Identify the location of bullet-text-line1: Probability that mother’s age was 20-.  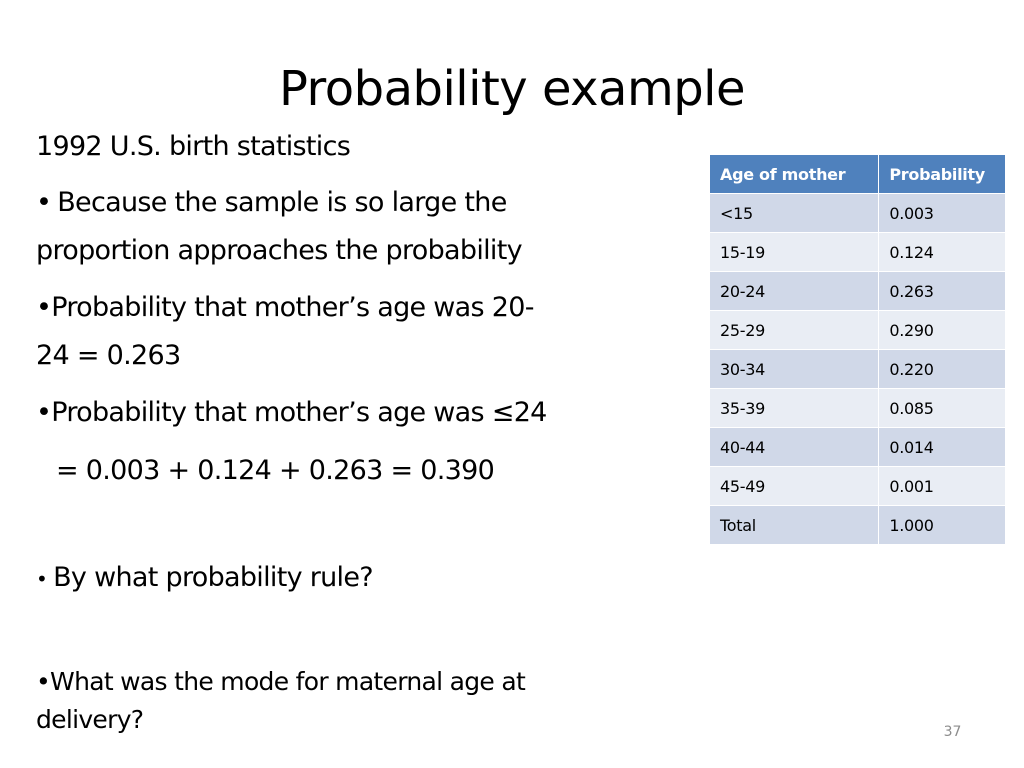
(292, 307).